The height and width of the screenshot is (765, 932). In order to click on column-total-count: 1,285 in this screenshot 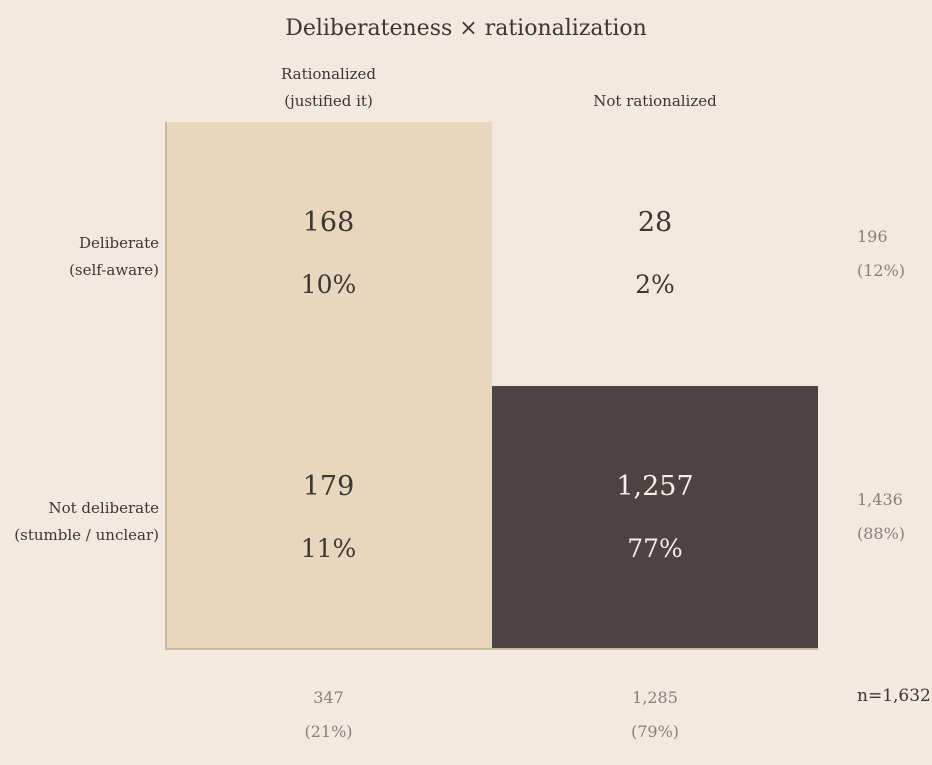, I will do `click(655, 697)`.